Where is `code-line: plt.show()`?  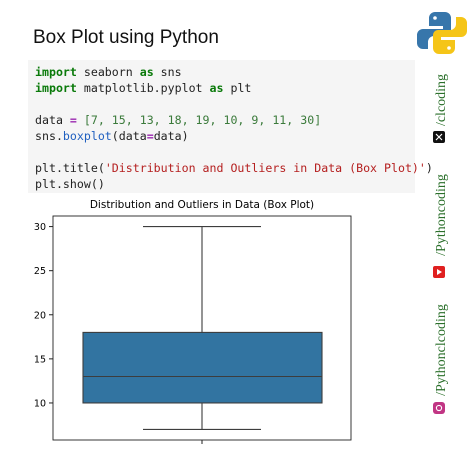
code-line: plt.show() is located at coordinates (225, 184).